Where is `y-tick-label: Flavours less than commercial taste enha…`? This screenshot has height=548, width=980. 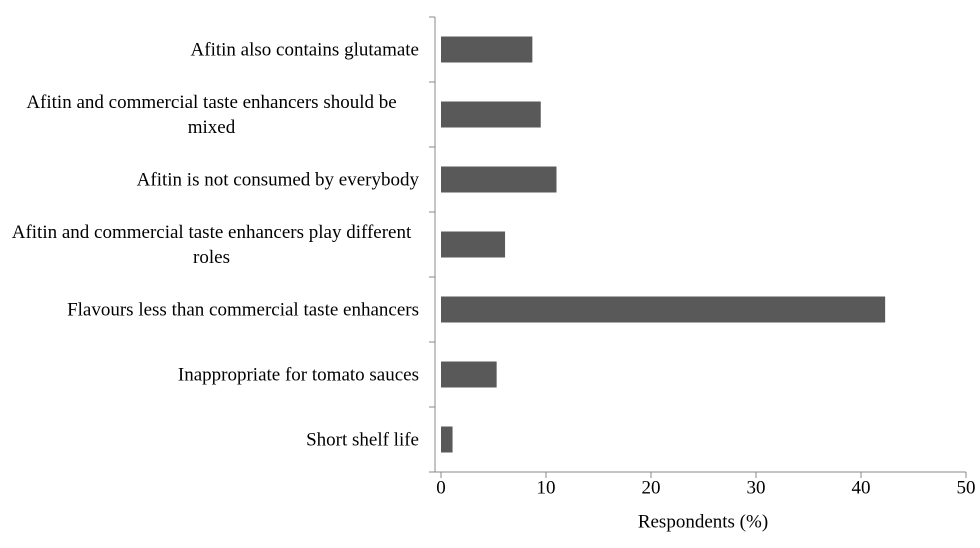
y-tick-label: Flavours less than commercial taste enha… is located at coordinates (243, 309).